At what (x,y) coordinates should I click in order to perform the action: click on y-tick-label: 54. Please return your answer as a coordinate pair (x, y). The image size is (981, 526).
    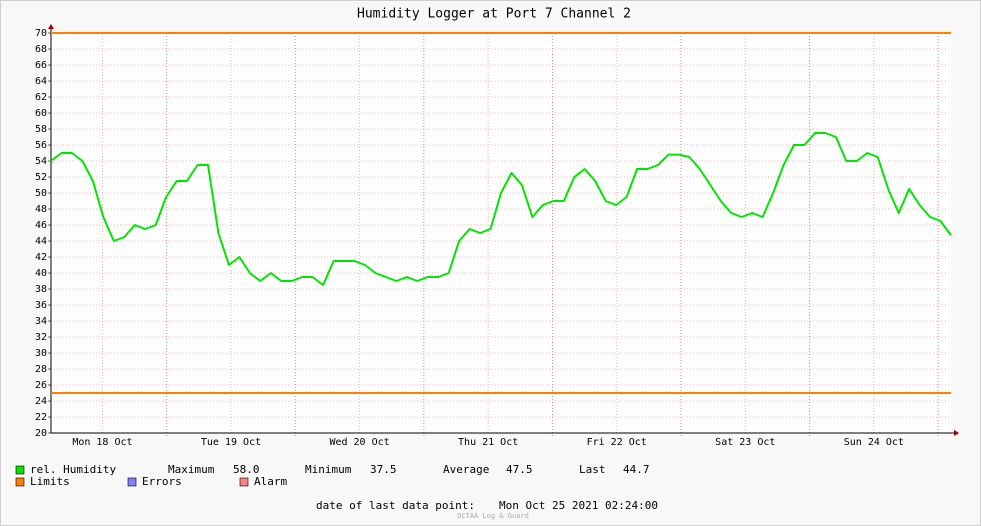
    Looking at the image, I should click on (41, 161).